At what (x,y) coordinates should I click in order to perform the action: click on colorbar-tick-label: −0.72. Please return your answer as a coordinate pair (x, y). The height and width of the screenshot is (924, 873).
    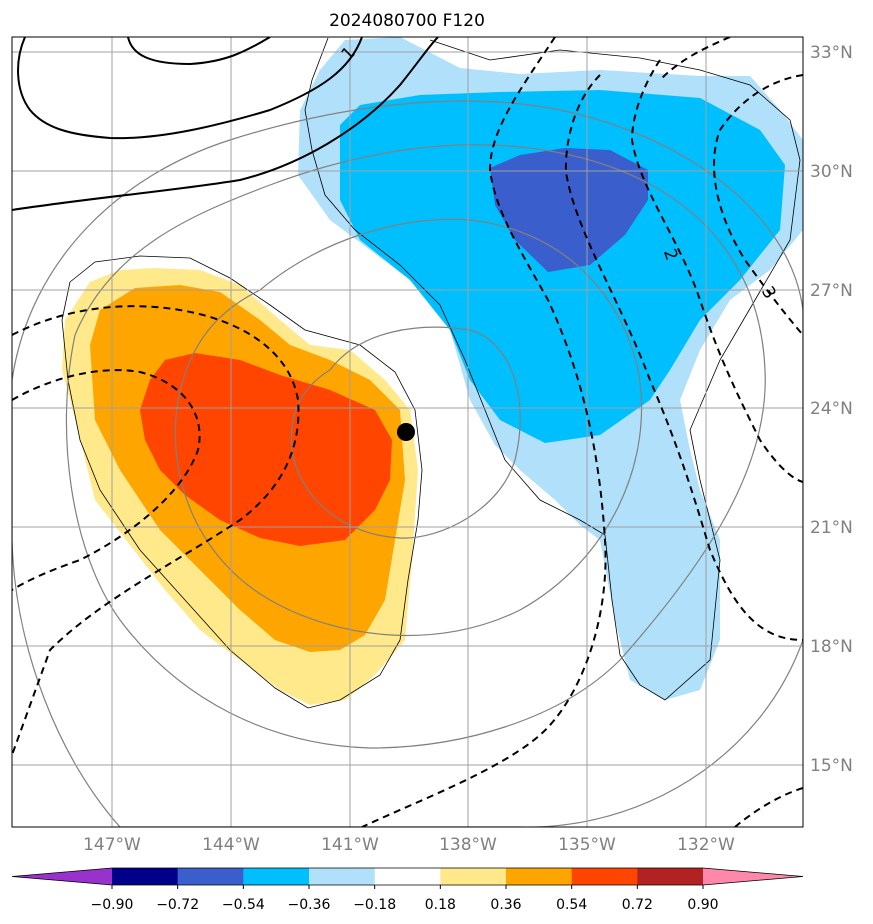
    Looking at the image, I should click on (177, 905).